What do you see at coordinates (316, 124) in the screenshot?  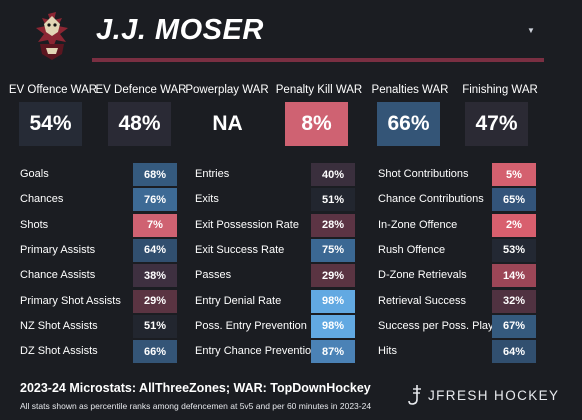 I see `war-box-penalty-kill: 8%` at bounding box center [316, 124].